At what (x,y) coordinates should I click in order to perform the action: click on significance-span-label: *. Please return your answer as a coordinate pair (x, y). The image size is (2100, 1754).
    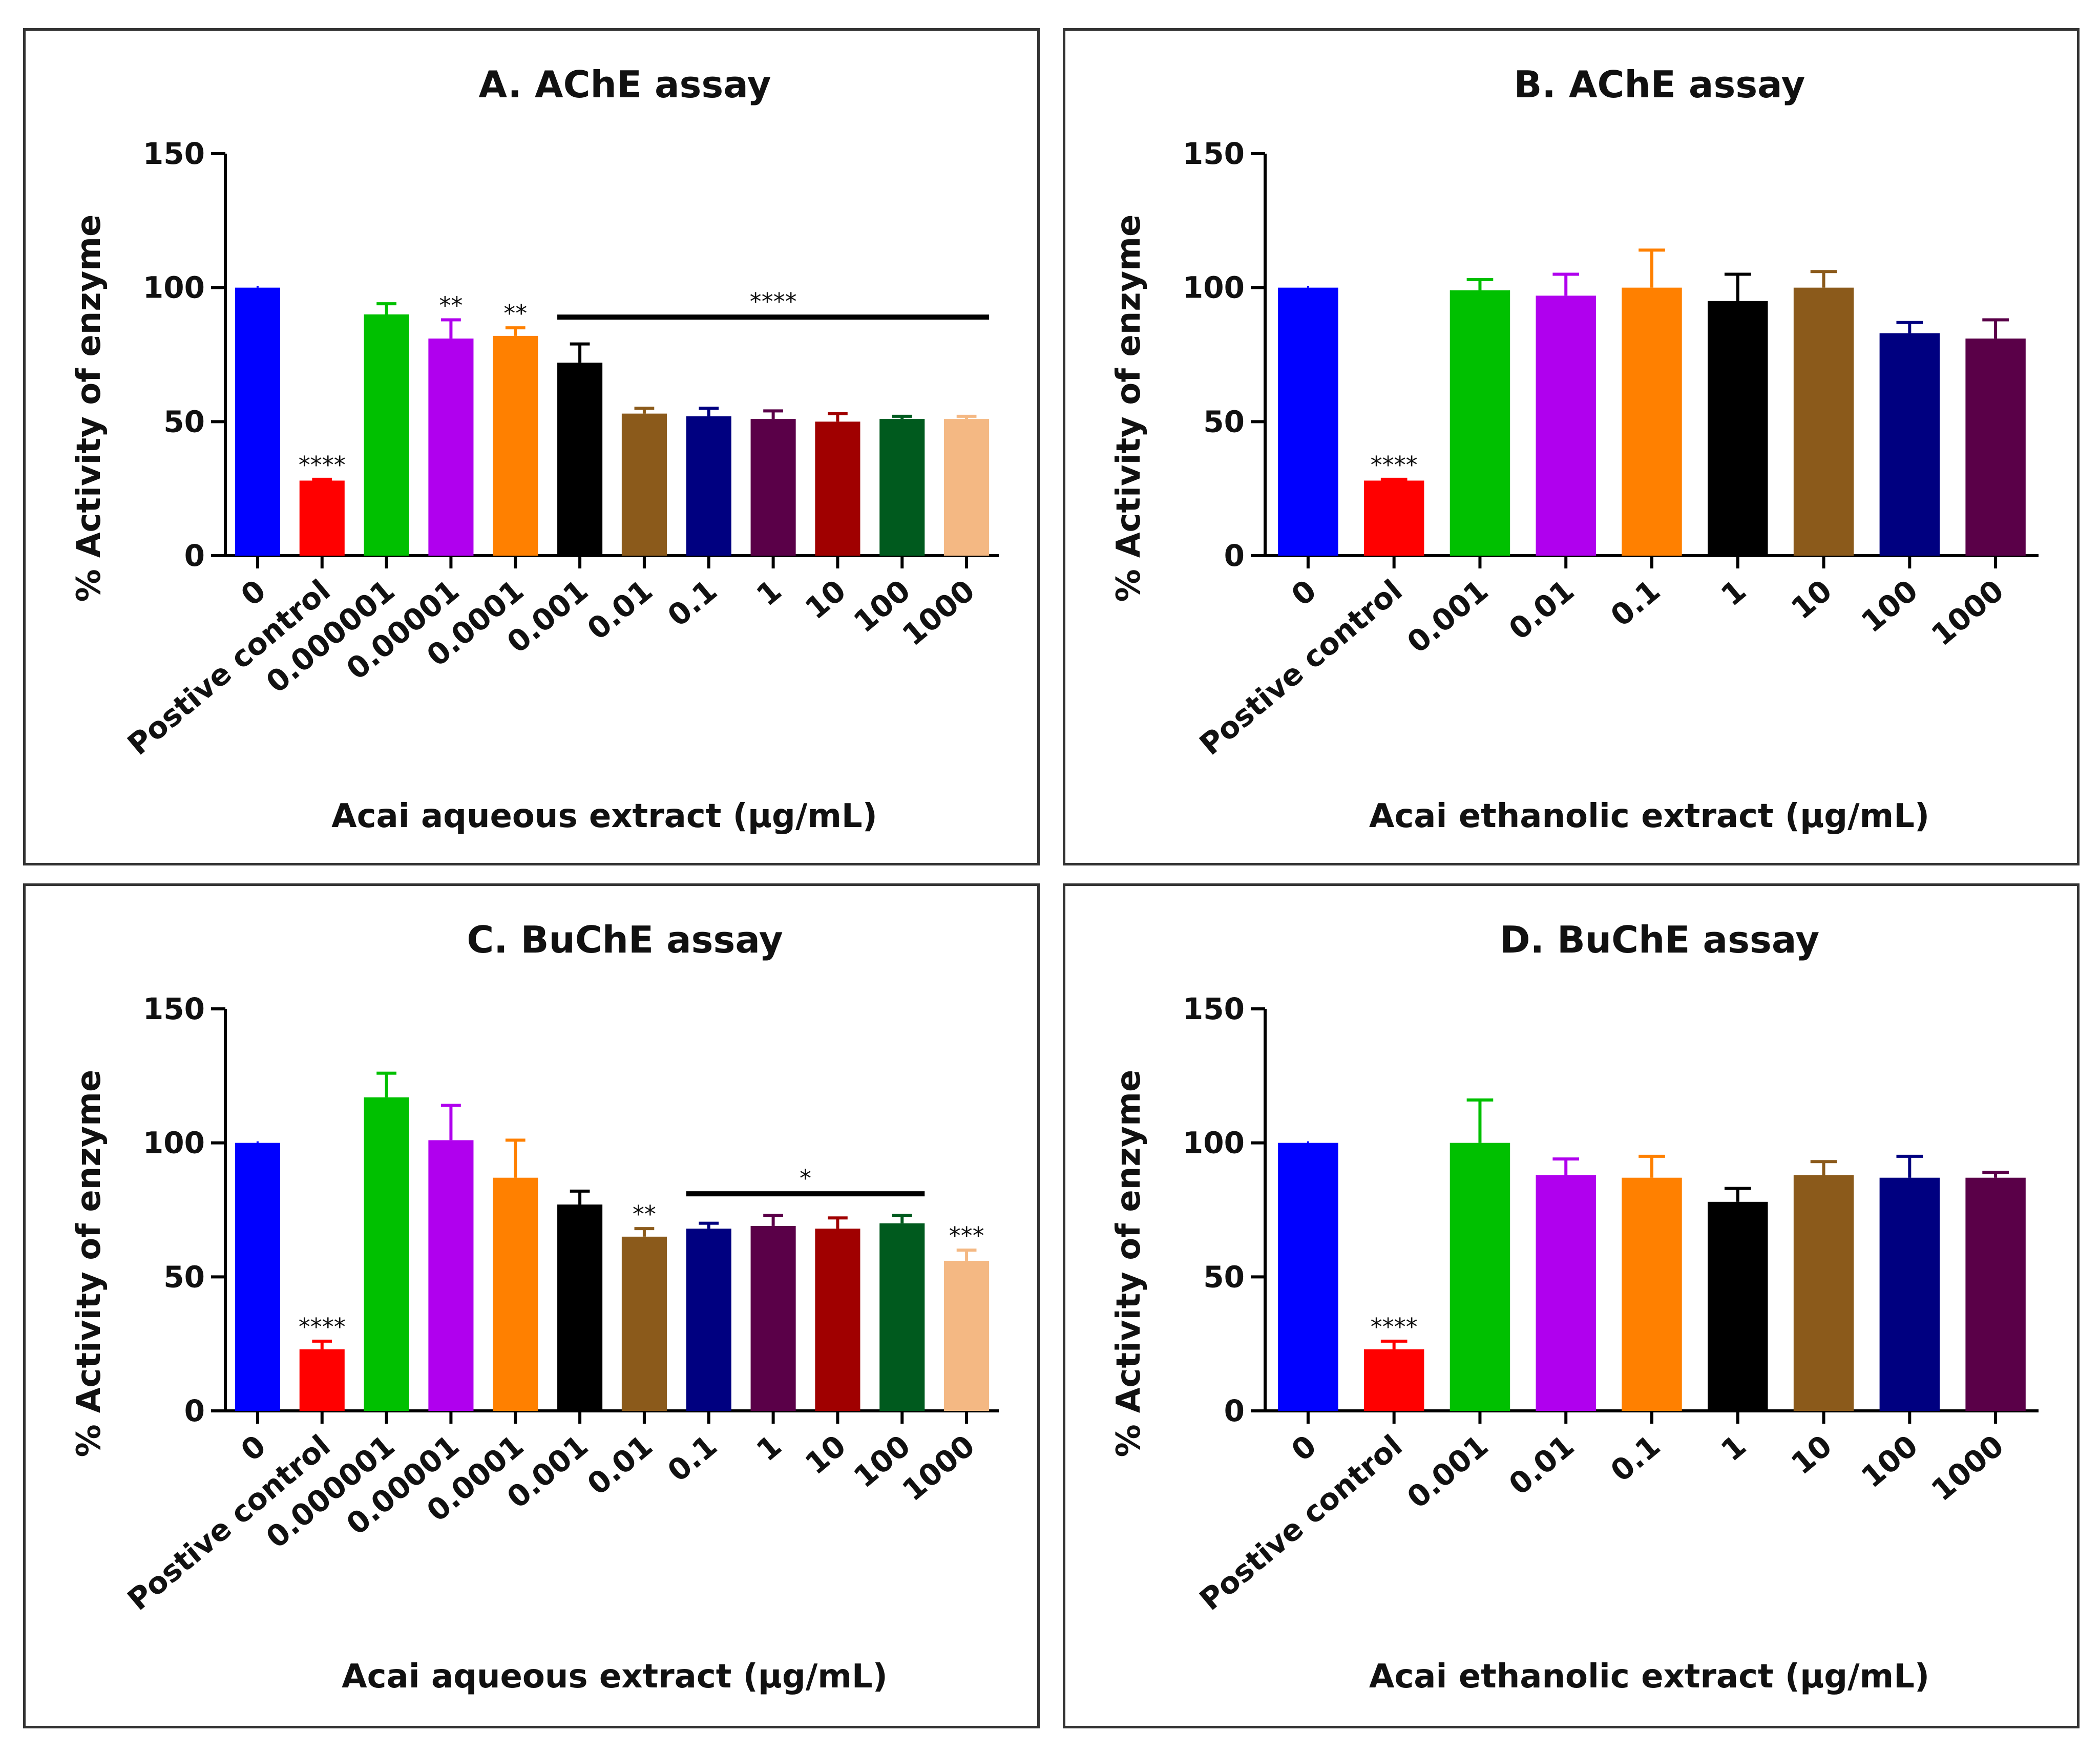
    Looking at the image, I should click on (805, 1178).